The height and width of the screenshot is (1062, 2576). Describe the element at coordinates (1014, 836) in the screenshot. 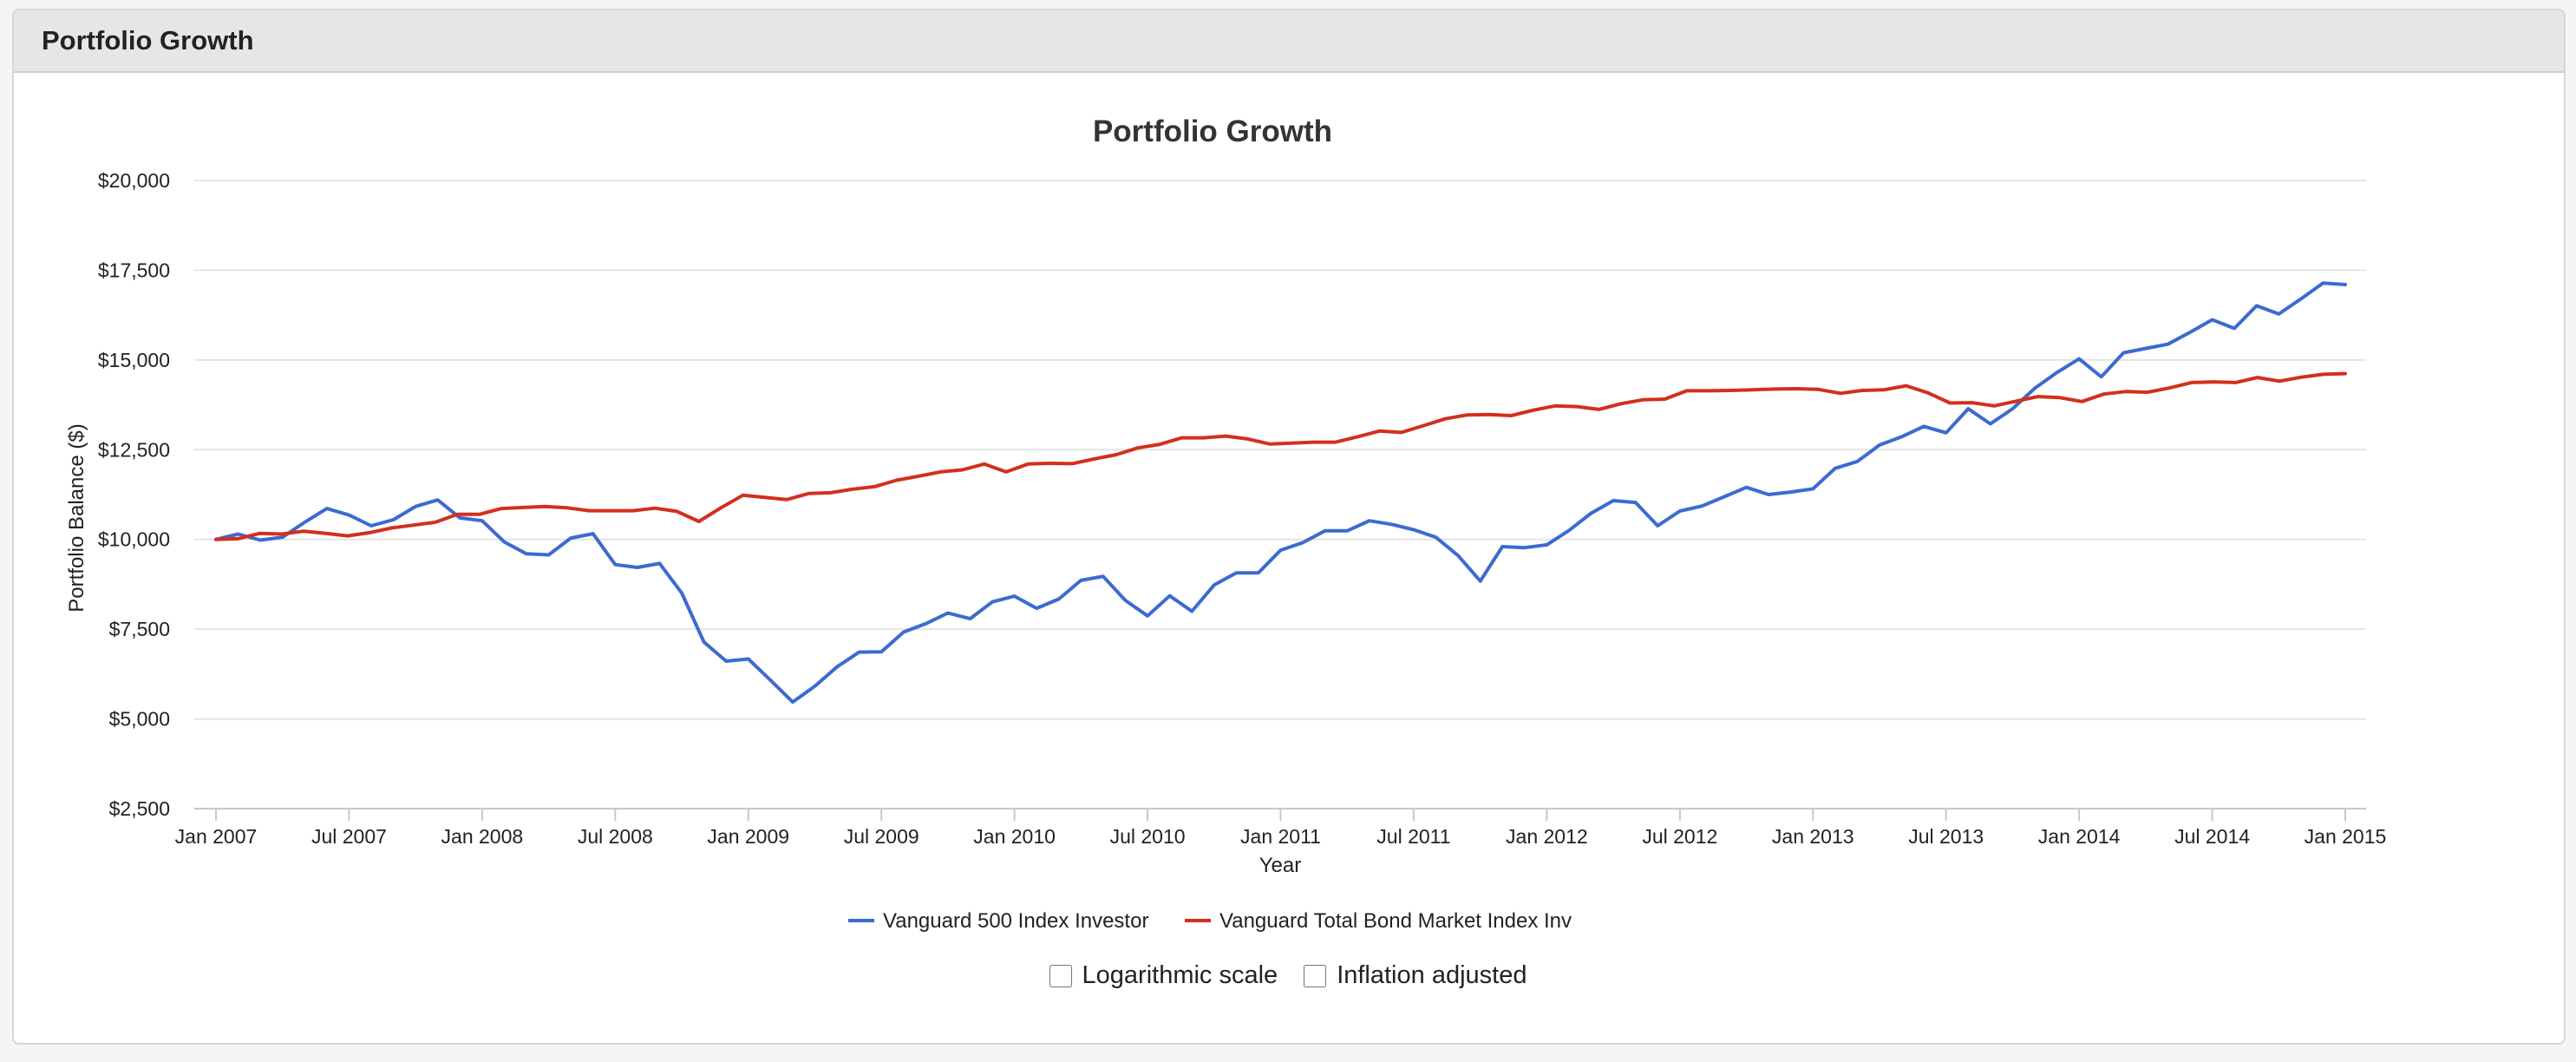

I see `x-tick-label: Jan 2010` at that location.